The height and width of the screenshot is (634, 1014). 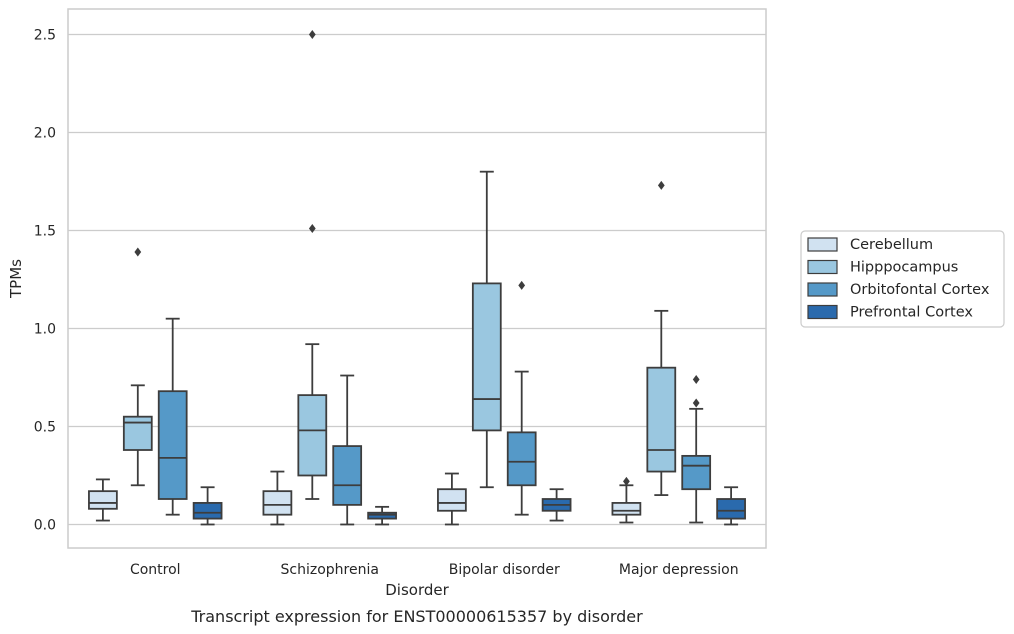 I want to click on legend-label: Prefrontal Cortex, so click(x=911, y=313).